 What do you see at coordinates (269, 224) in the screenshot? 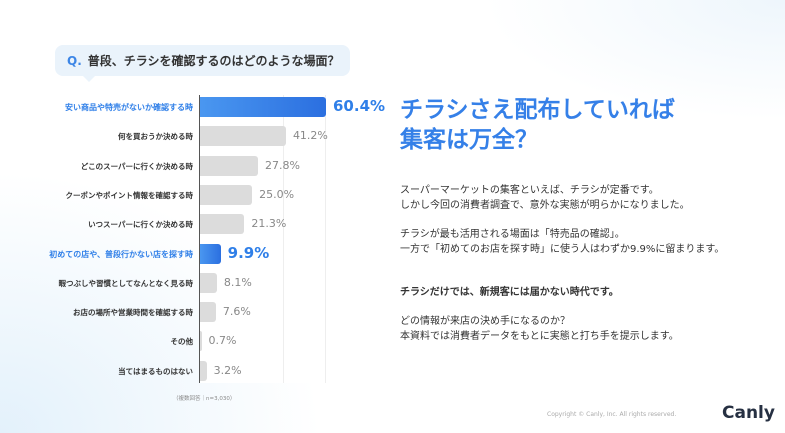
I see `value-label: 21.3%` at bounding box center [269, 224].